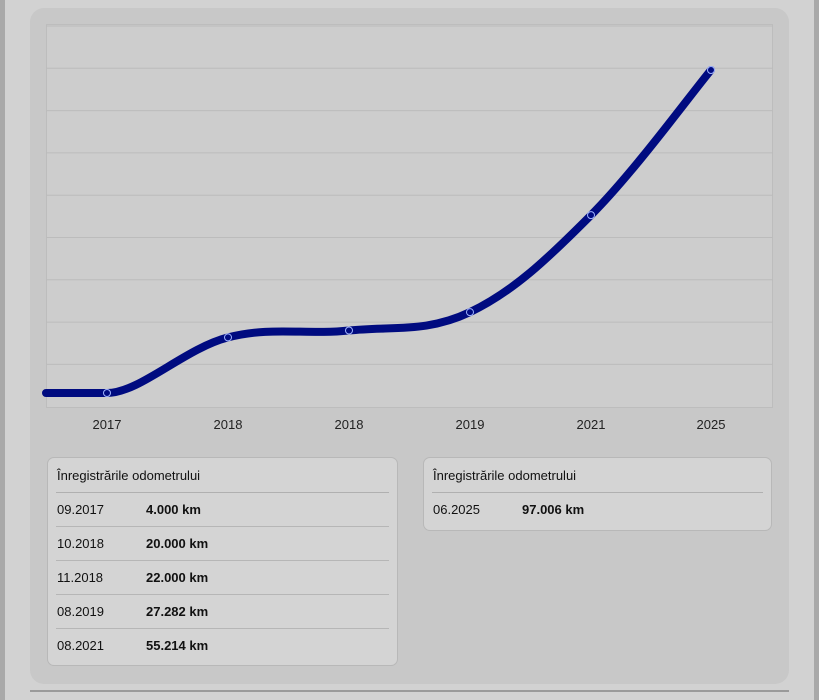  I want to click on x-tick-label: 2019, so click(470, 424).